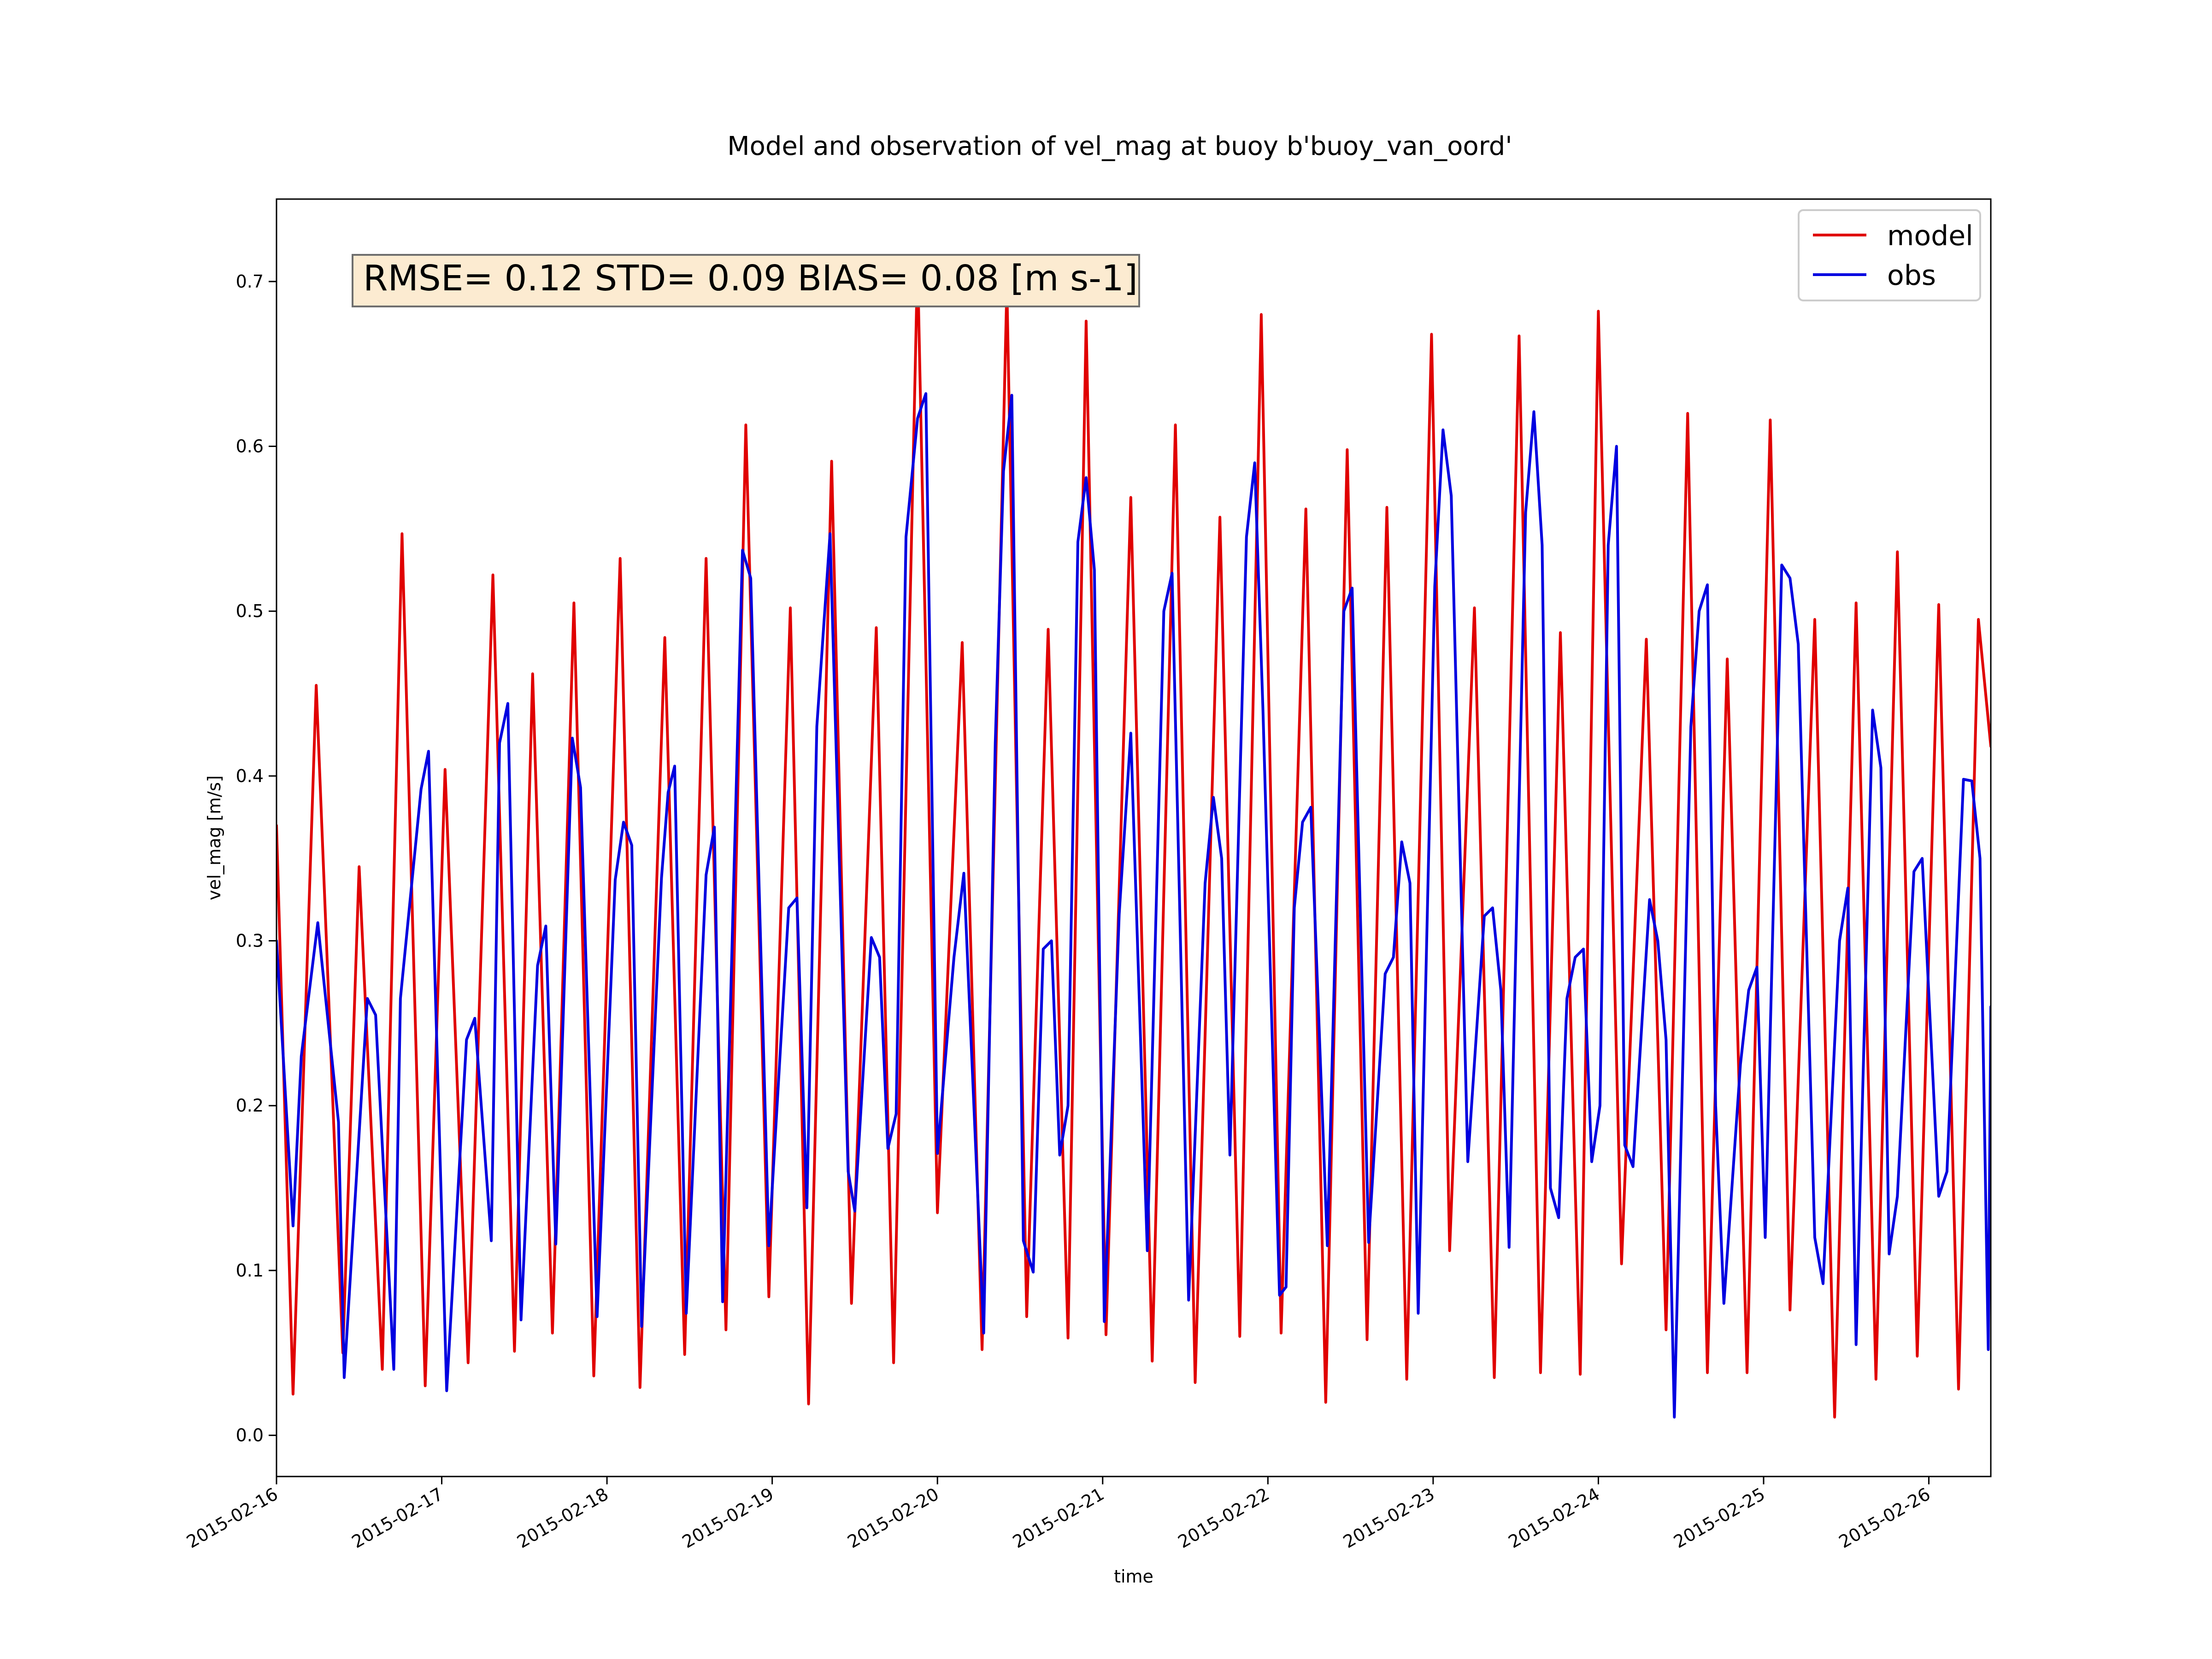 This screenshot has height=1659, width=2212. What do you see at coordinates (250, 941) in the screenshot?
I see `y-tick-label: 0.3` at bounding box center [250, 941].